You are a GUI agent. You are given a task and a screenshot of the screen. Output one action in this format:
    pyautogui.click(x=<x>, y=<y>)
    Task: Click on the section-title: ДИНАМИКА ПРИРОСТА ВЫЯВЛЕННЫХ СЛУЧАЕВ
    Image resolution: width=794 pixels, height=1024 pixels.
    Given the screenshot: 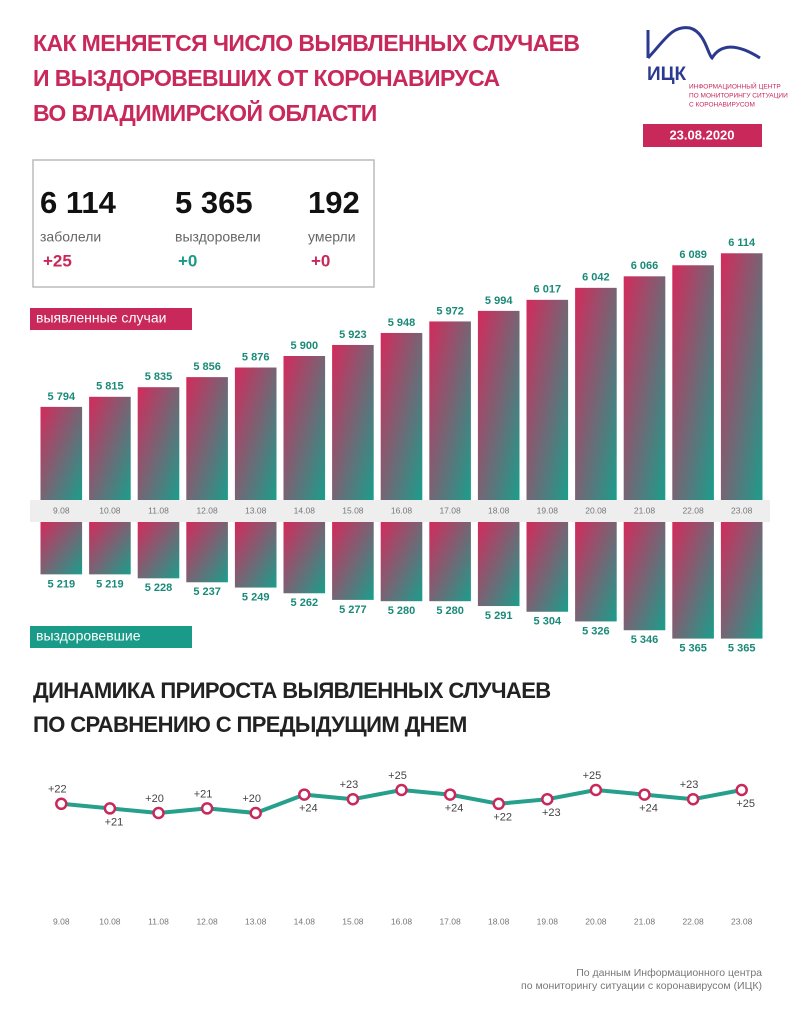 What is the action you would take?
    pyautogui.click(x=292, y=690)
    